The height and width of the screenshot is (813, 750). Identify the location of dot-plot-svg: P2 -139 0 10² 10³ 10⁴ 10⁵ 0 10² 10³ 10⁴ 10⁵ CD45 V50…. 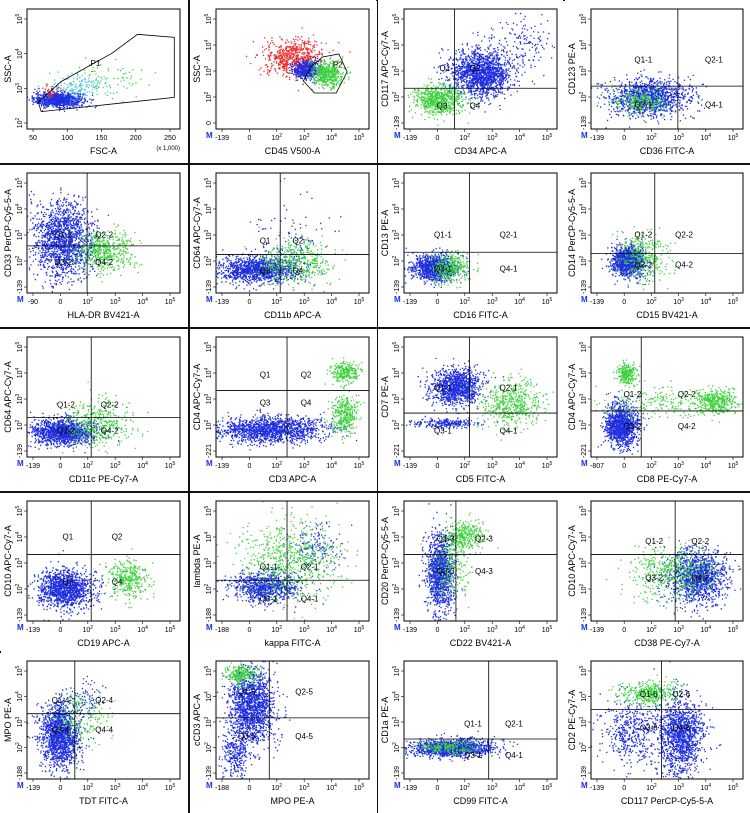
(281, 82).